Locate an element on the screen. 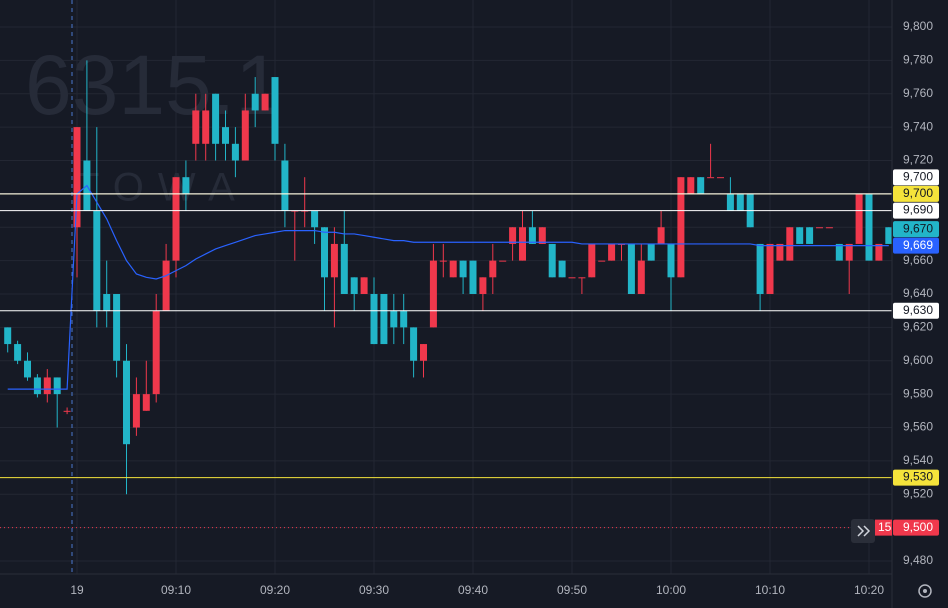 The height and width of the screenshot is (608, 948). countdown-box is located at coordinates (883, 527).